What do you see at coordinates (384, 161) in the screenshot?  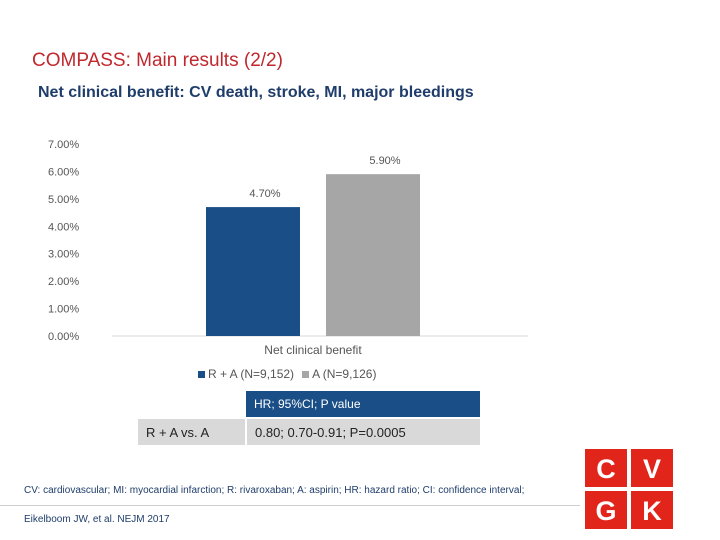 I see `data-label-a: 5.90%` at bounding box center [384, 161].